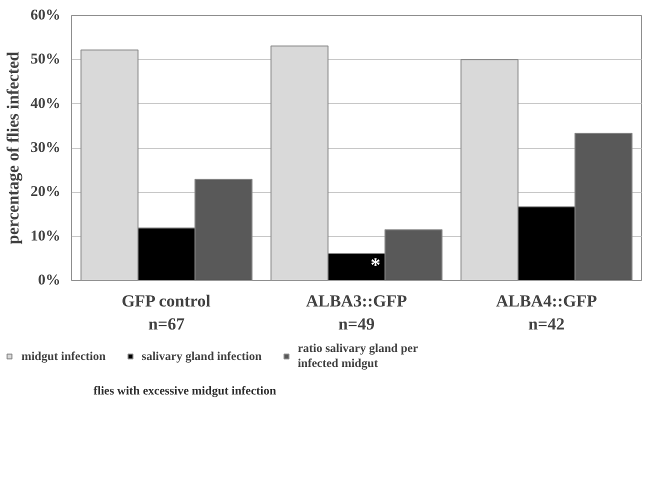 This screenshot has height=490, width=671. Describe the element at coordinates (185, 391) in the screenshot. I see `text: flies with excessive midgut infection` at that location.